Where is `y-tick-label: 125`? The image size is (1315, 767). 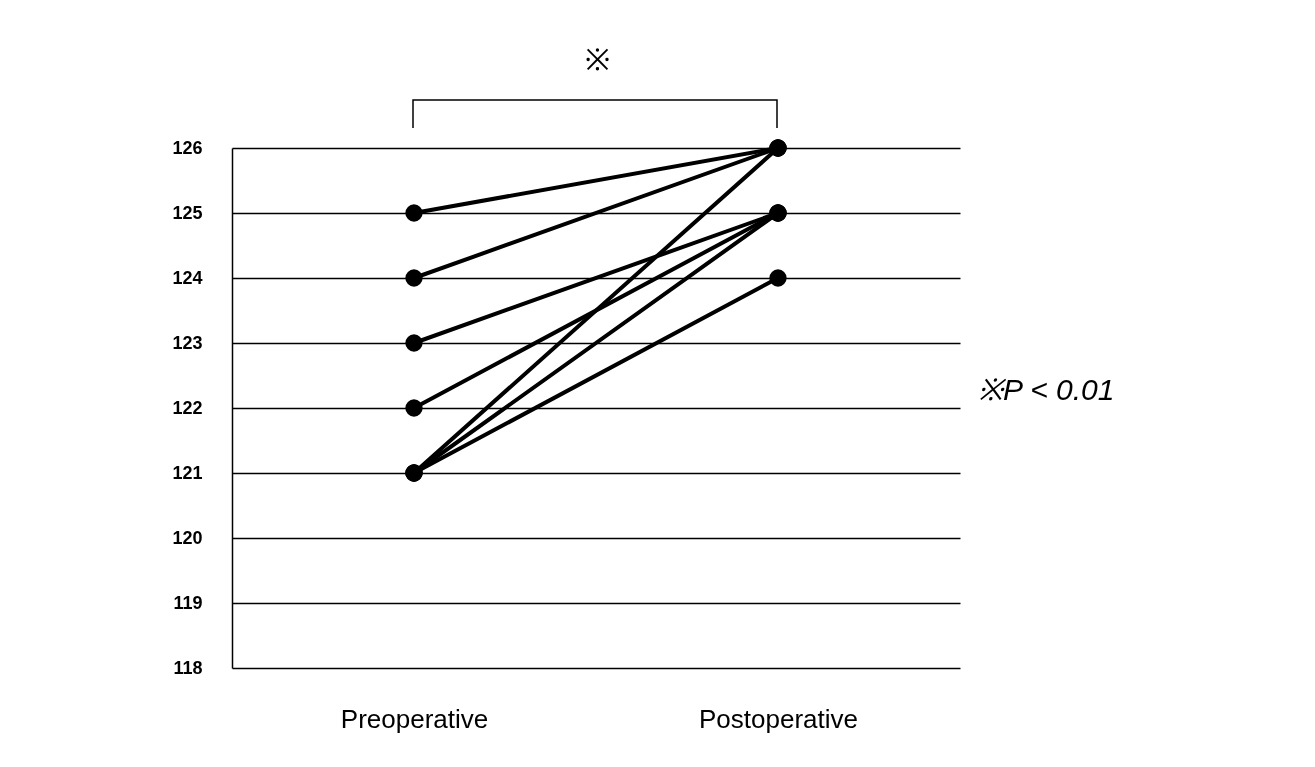
y-tick-label: 125 is located at coordinates (187, 212).